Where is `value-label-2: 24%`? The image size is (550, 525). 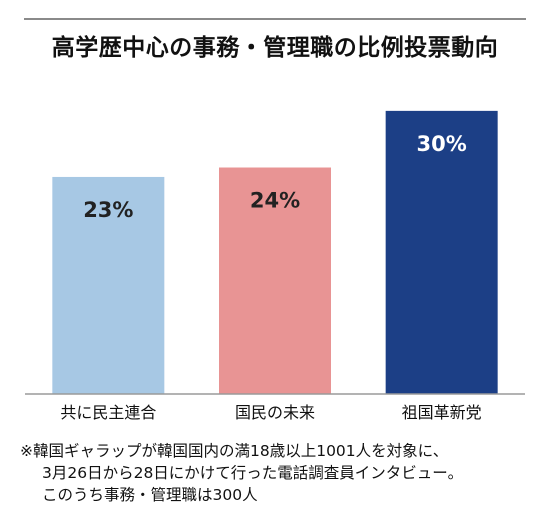
value-label-2: 24% is located at coordinates (275, 201).